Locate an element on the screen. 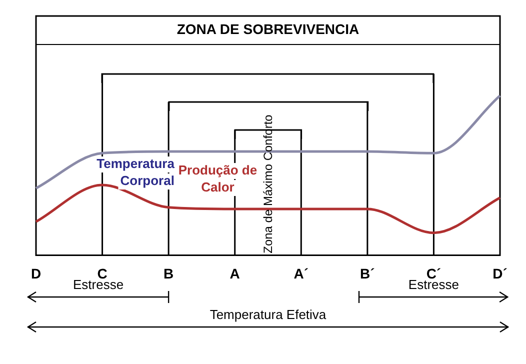 The image size is (526, 364). x-tick-label: A is located at coordinates (235, 273).